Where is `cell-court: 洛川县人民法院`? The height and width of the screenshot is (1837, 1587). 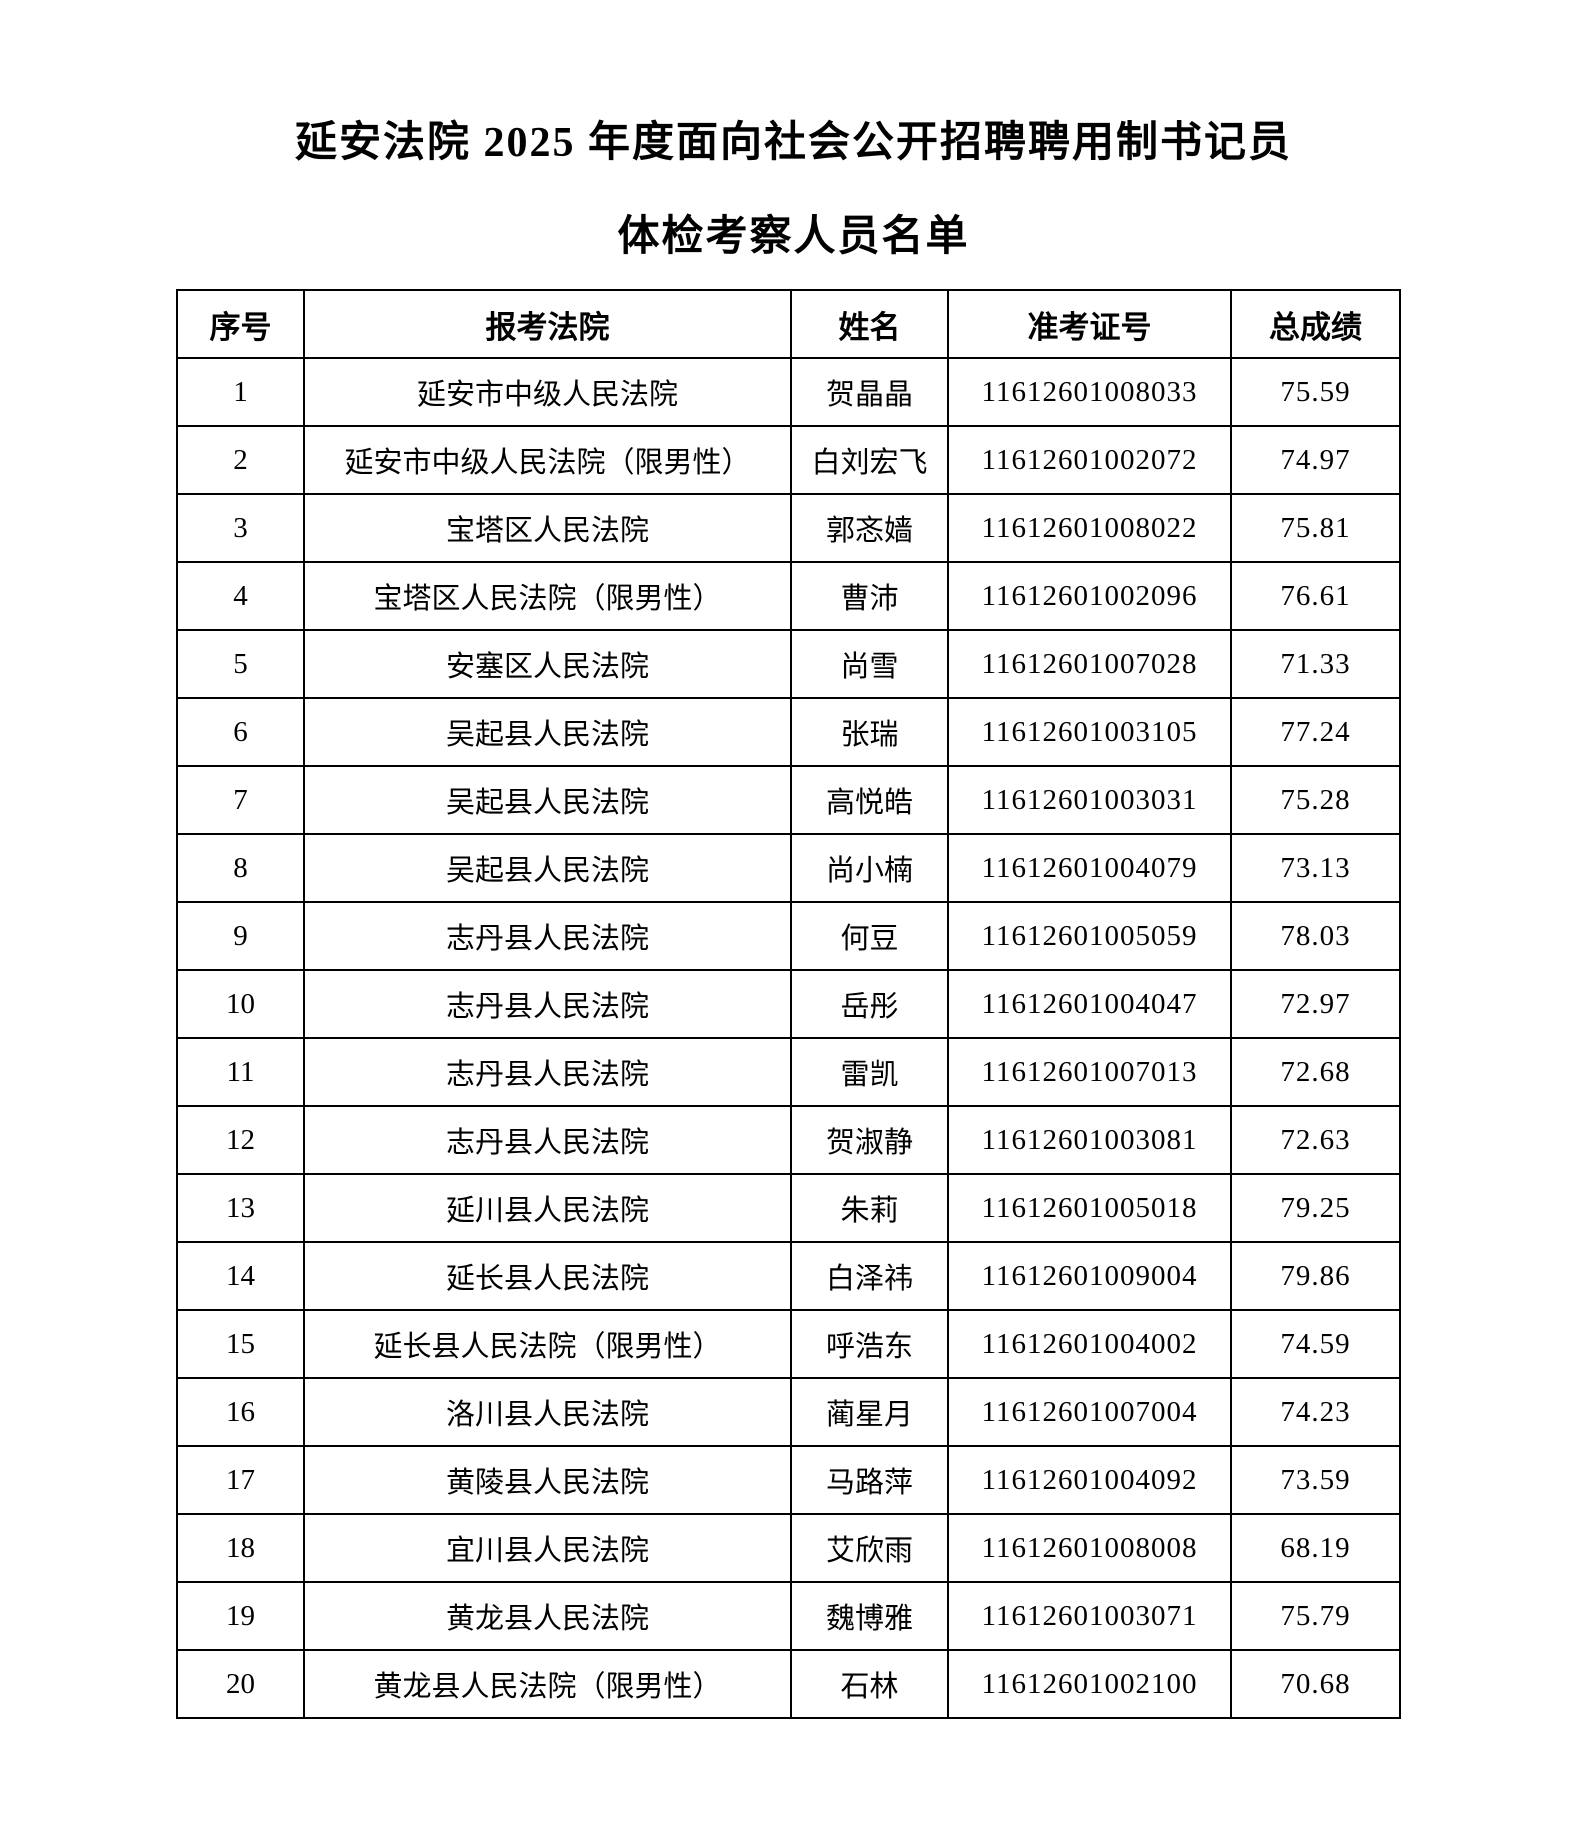
cell-court: 洛川县人民法院 is located at coordinates (547, 1412).